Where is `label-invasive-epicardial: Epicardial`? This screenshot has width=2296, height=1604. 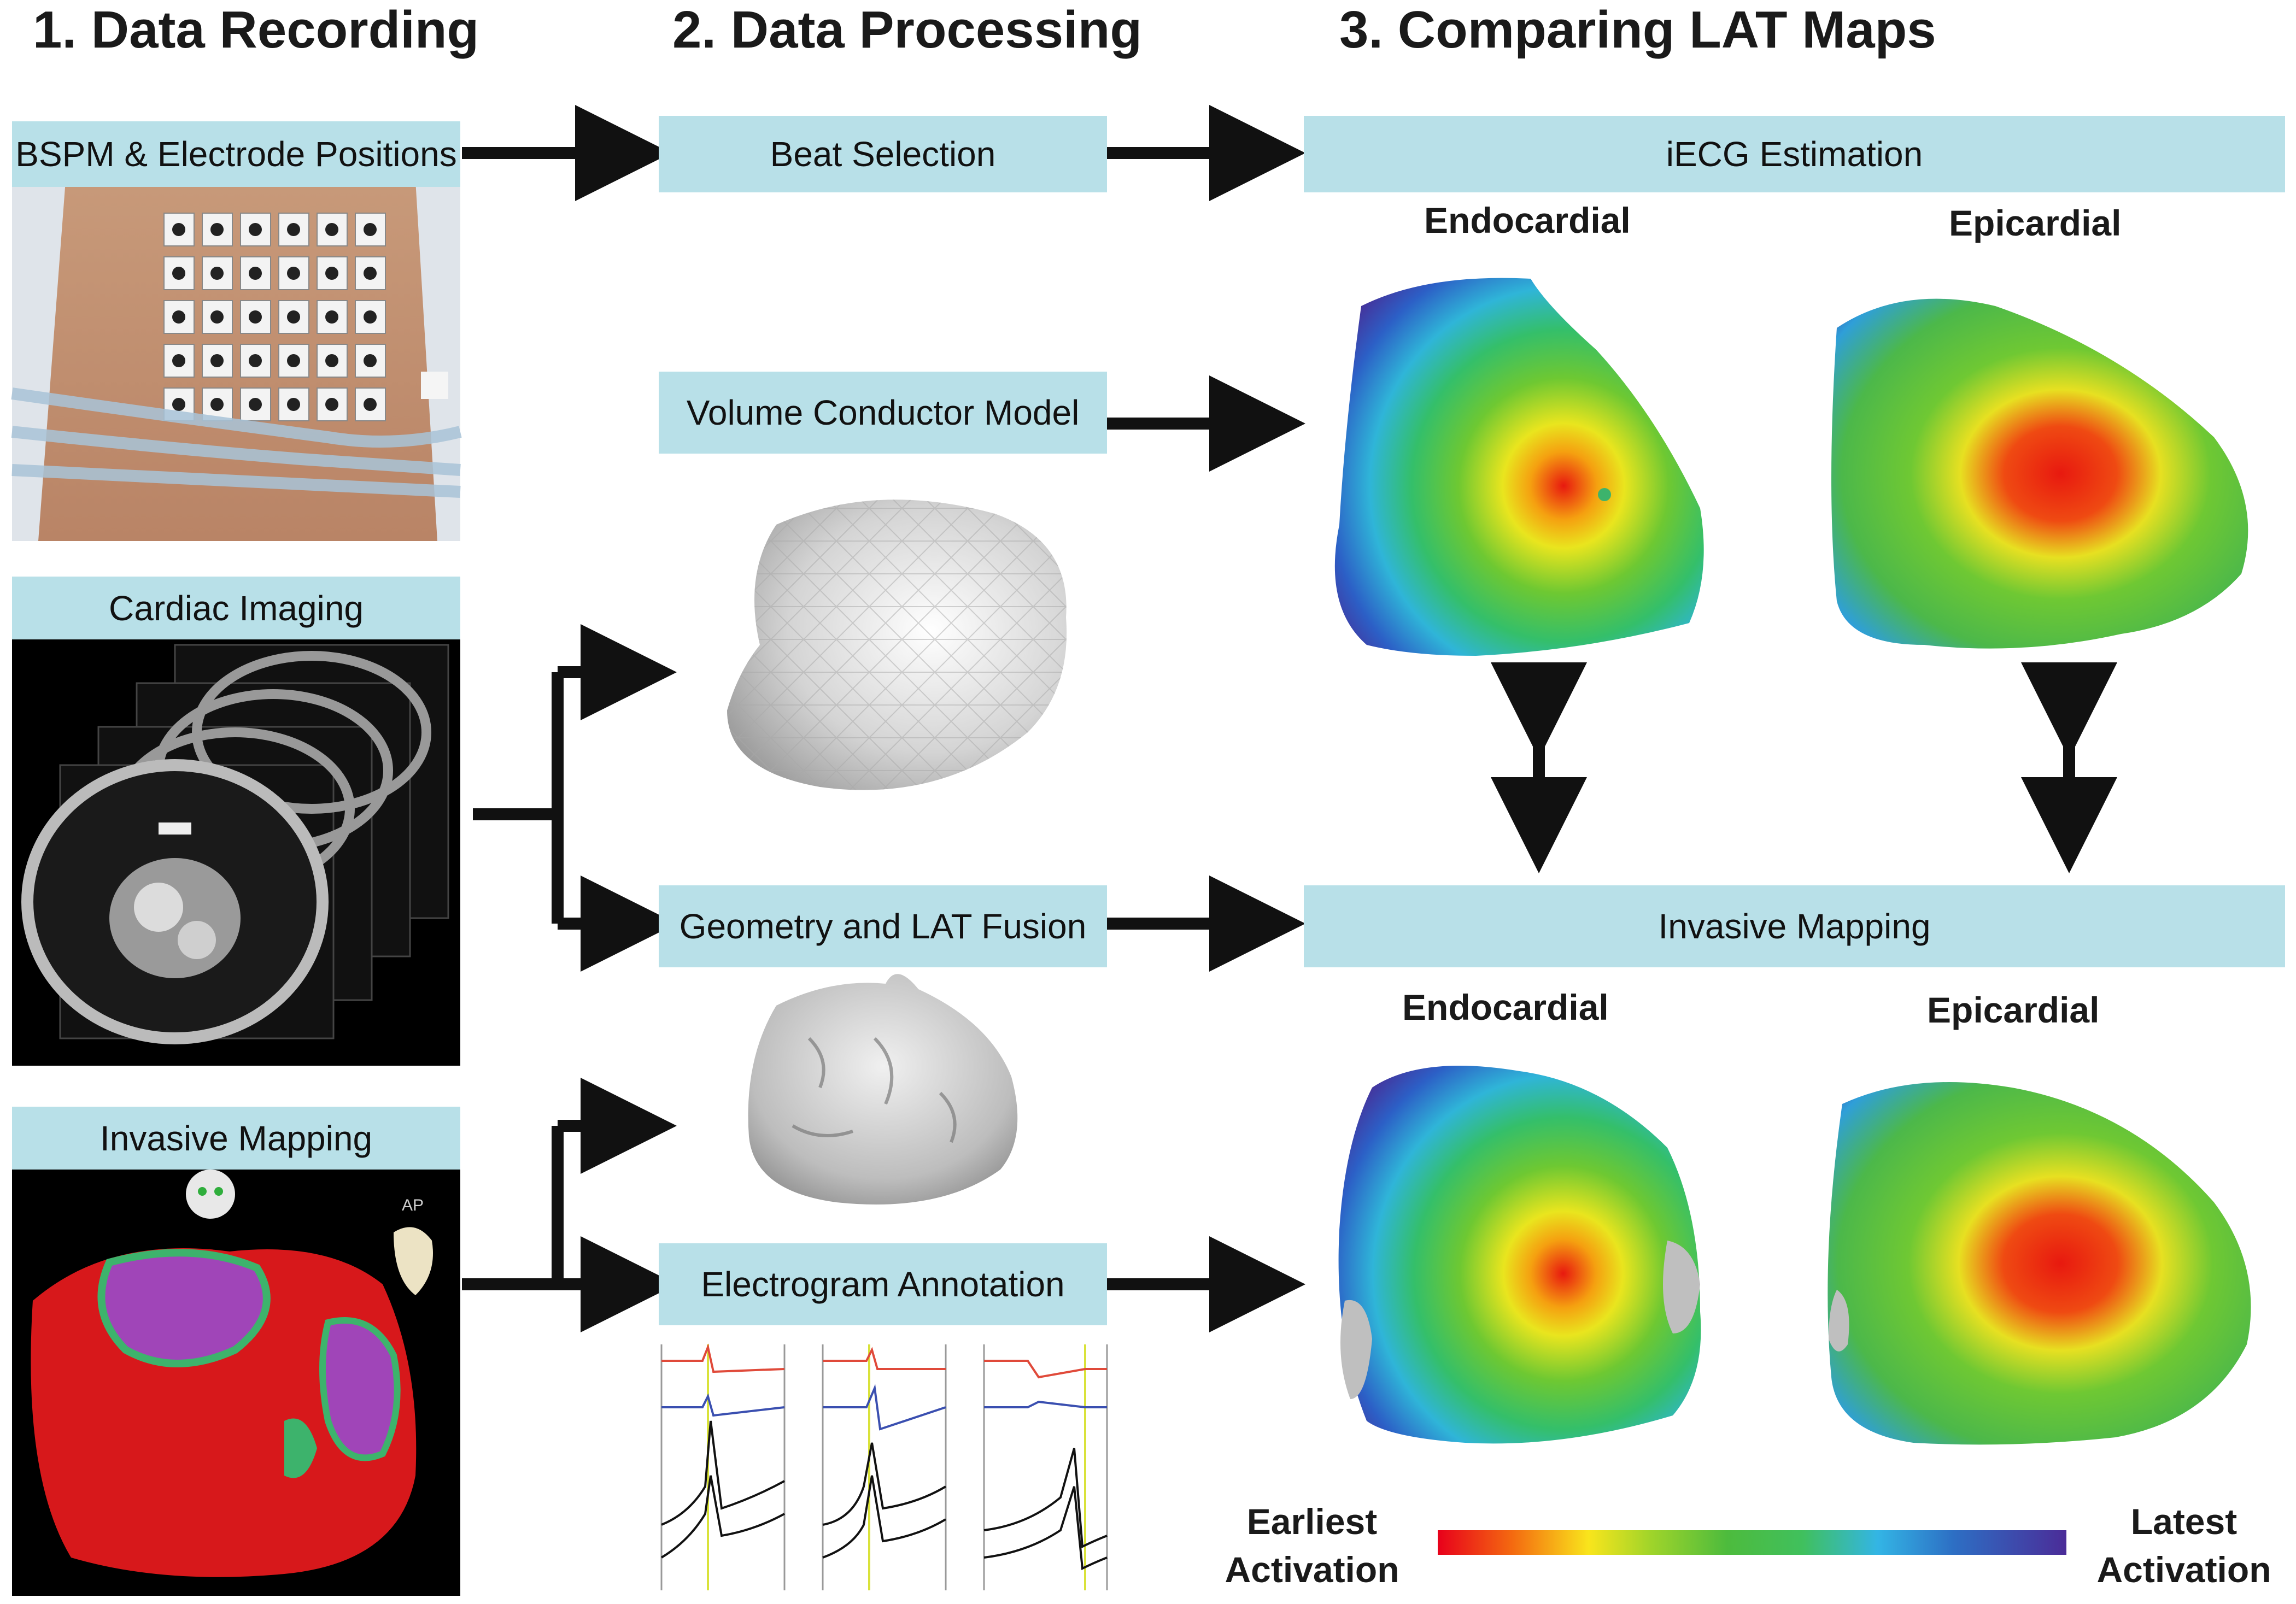 label-invasive-epicardial: Epicardial is located at coordinates (2013, 1010).